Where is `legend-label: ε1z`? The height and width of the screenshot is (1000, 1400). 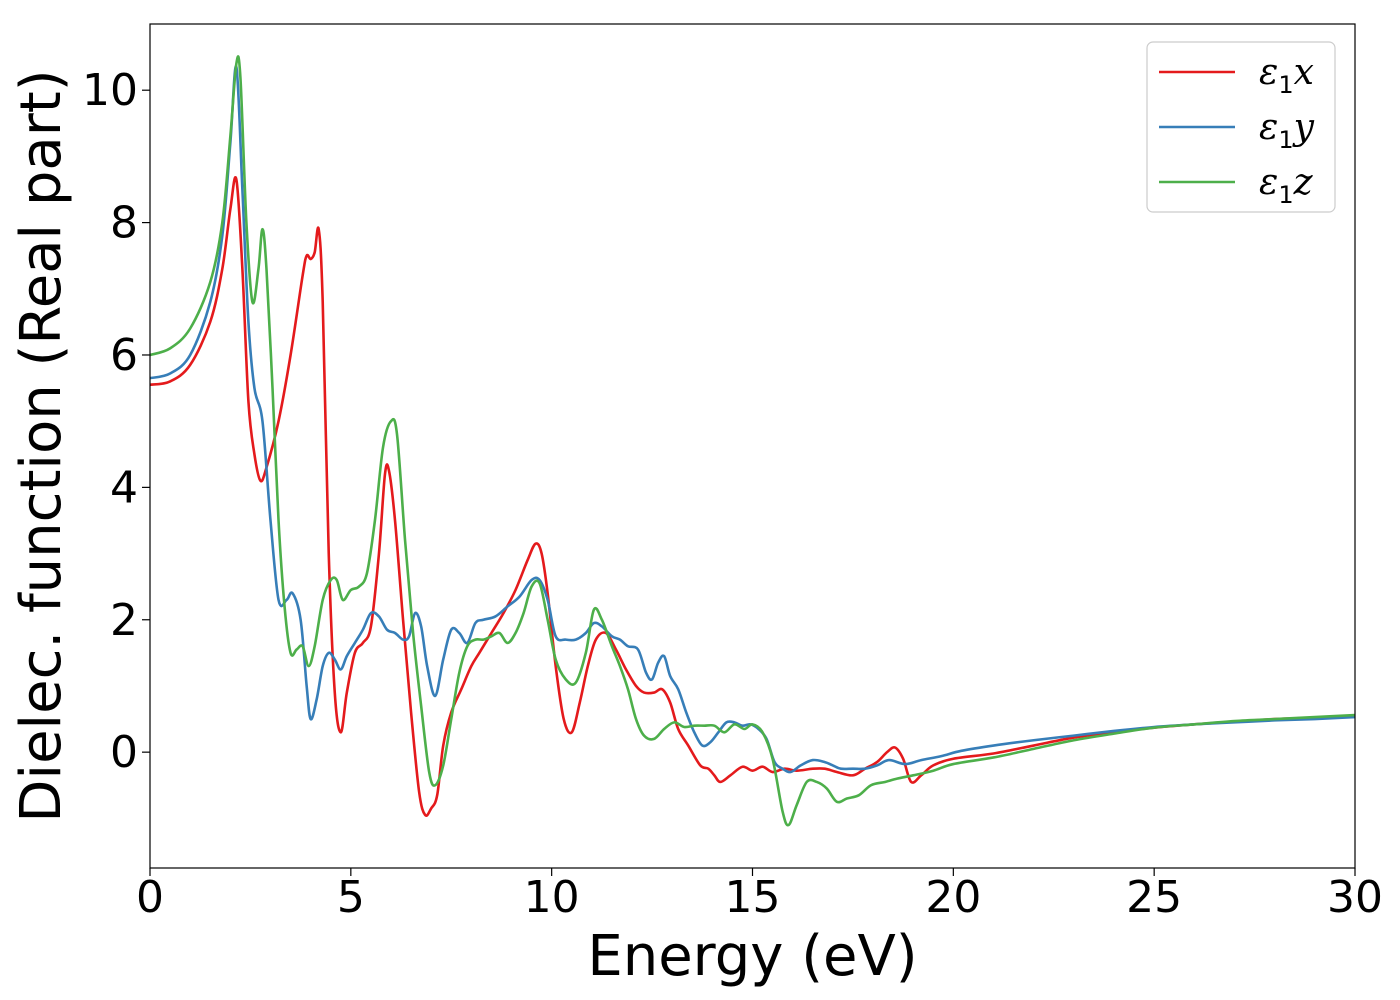
legend-label: ε1z is located at coordinates (1286, 185).